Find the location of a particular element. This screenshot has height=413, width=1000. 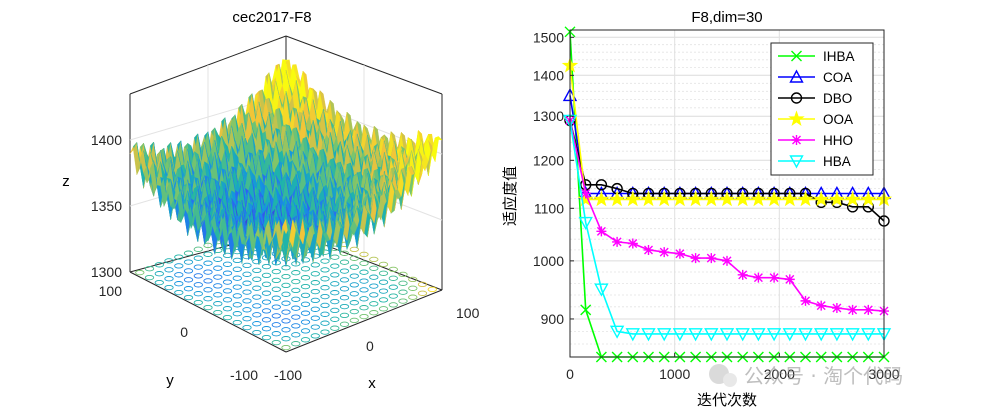

legend-label: HHO is located at coordinates (838, 140).